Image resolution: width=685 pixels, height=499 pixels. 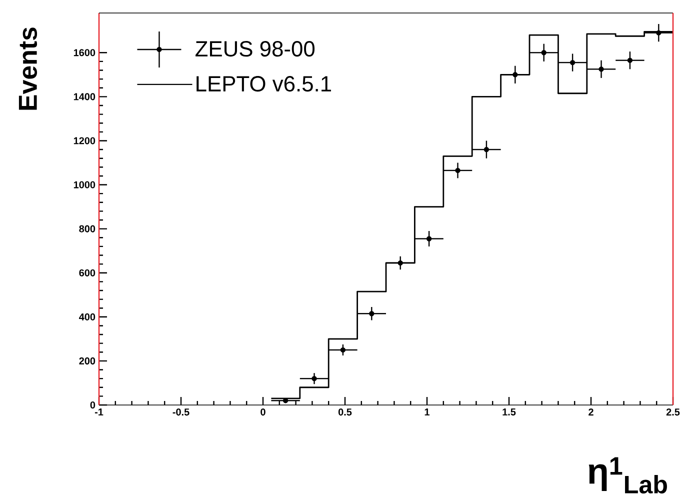 I want to click on x-tick-label: 0, so click(x=263, y=412).